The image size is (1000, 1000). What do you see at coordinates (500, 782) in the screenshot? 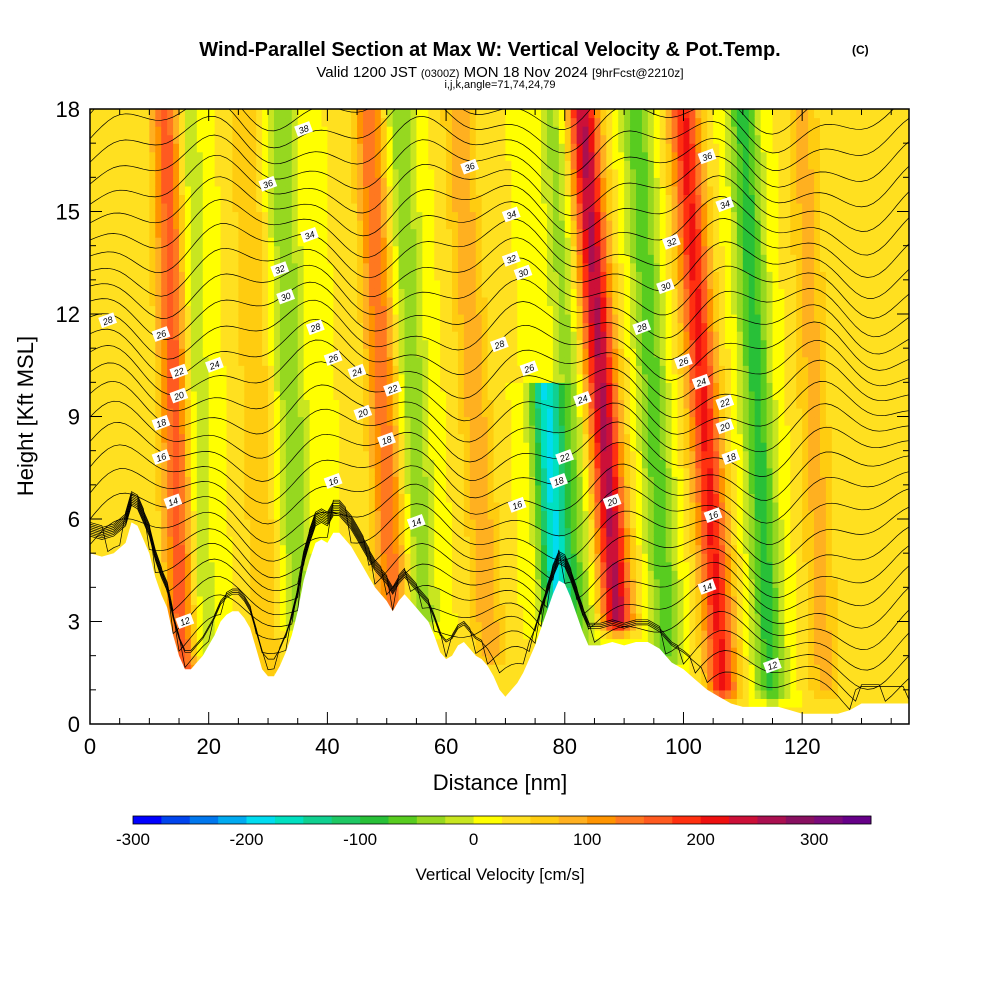
I see `x-axis-label: Distance [nm]` at bounding box center [500, 782].